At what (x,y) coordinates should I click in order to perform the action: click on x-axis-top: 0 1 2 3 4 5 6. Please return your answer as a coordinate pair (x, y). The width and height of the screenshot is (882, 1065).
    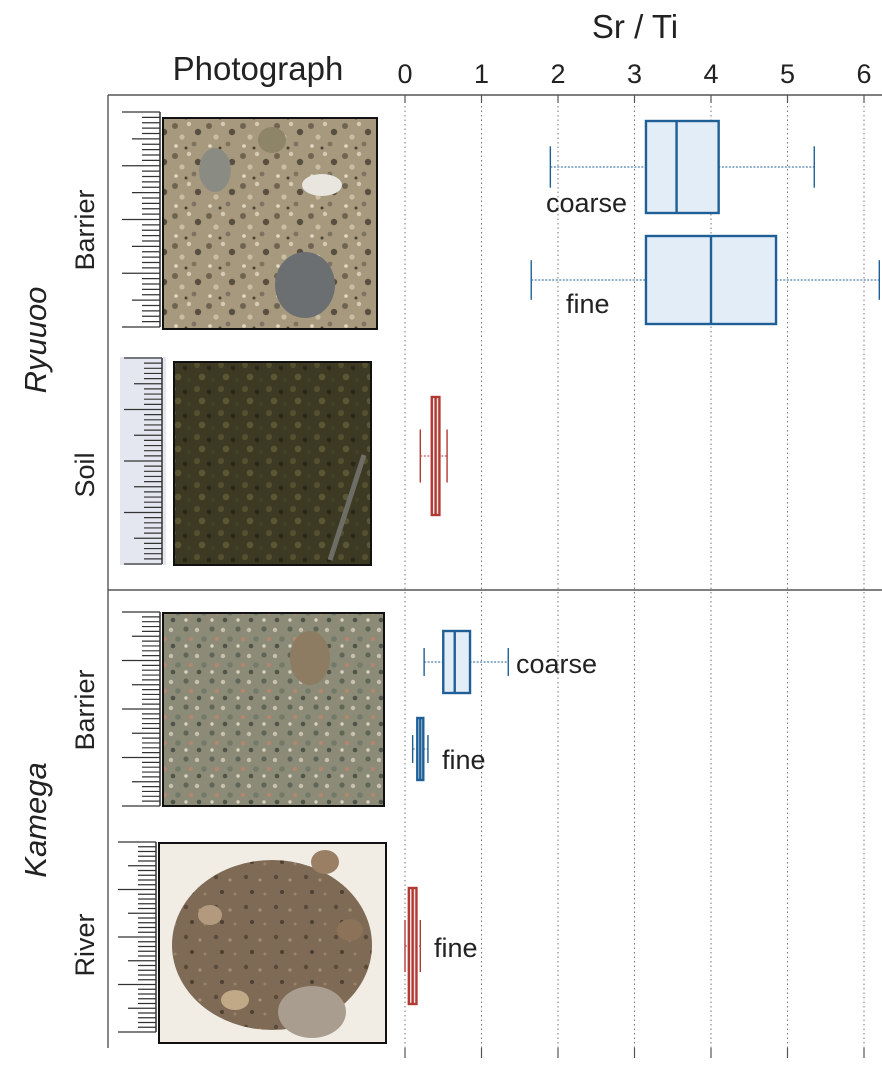
    Looking at the image, I should click on (634, 81).